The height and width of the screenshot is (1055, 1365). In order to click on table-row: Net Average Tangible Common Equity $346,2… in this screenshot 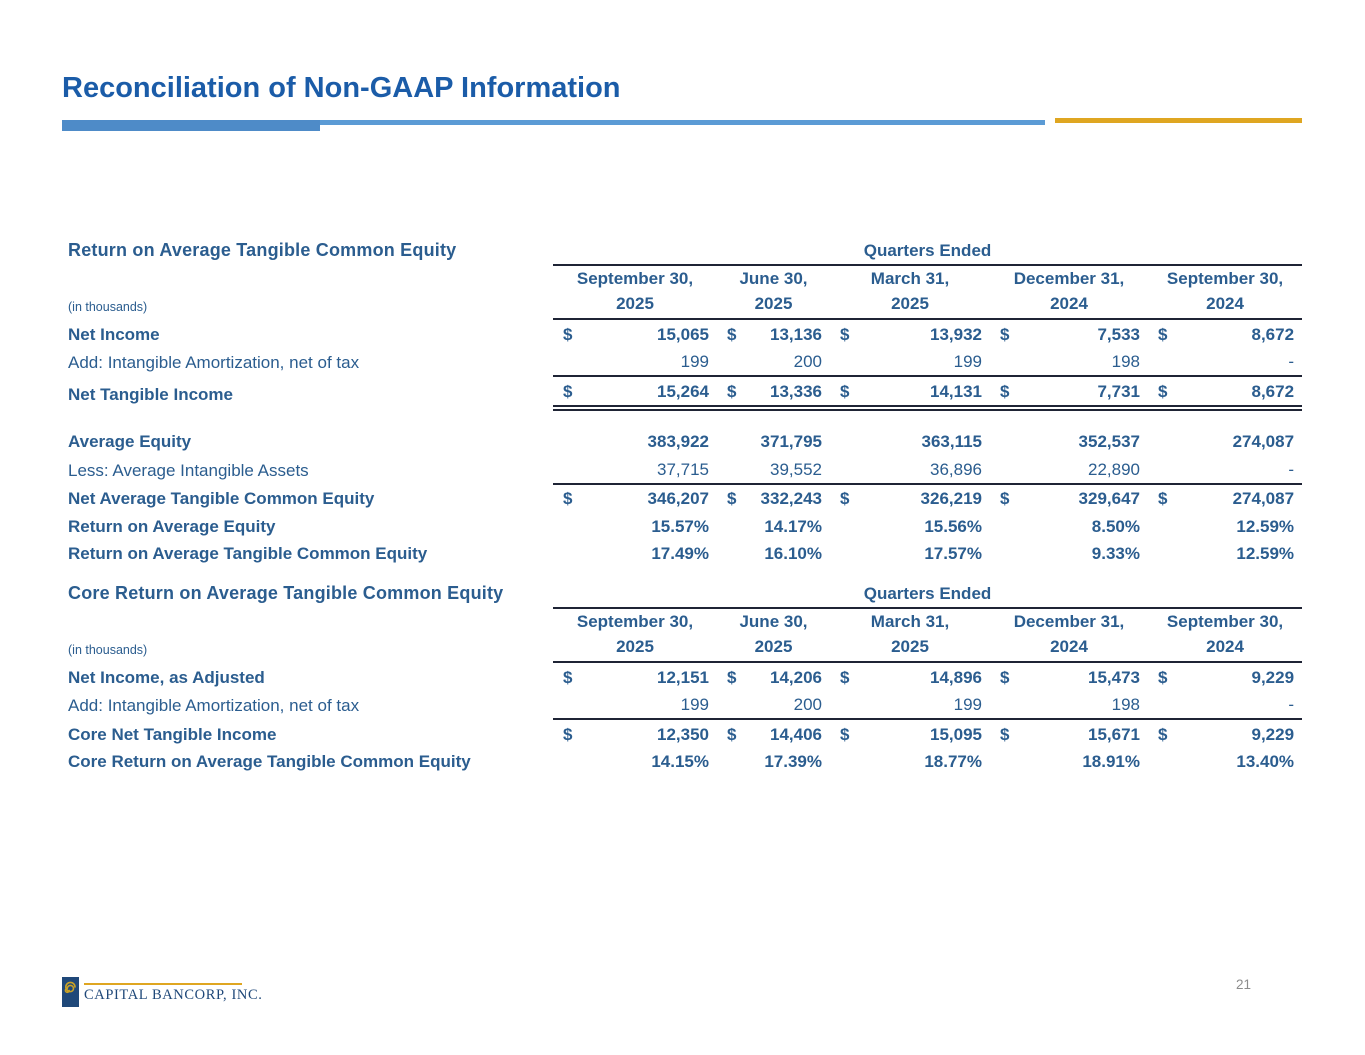, I will do `click(682, 498)`.